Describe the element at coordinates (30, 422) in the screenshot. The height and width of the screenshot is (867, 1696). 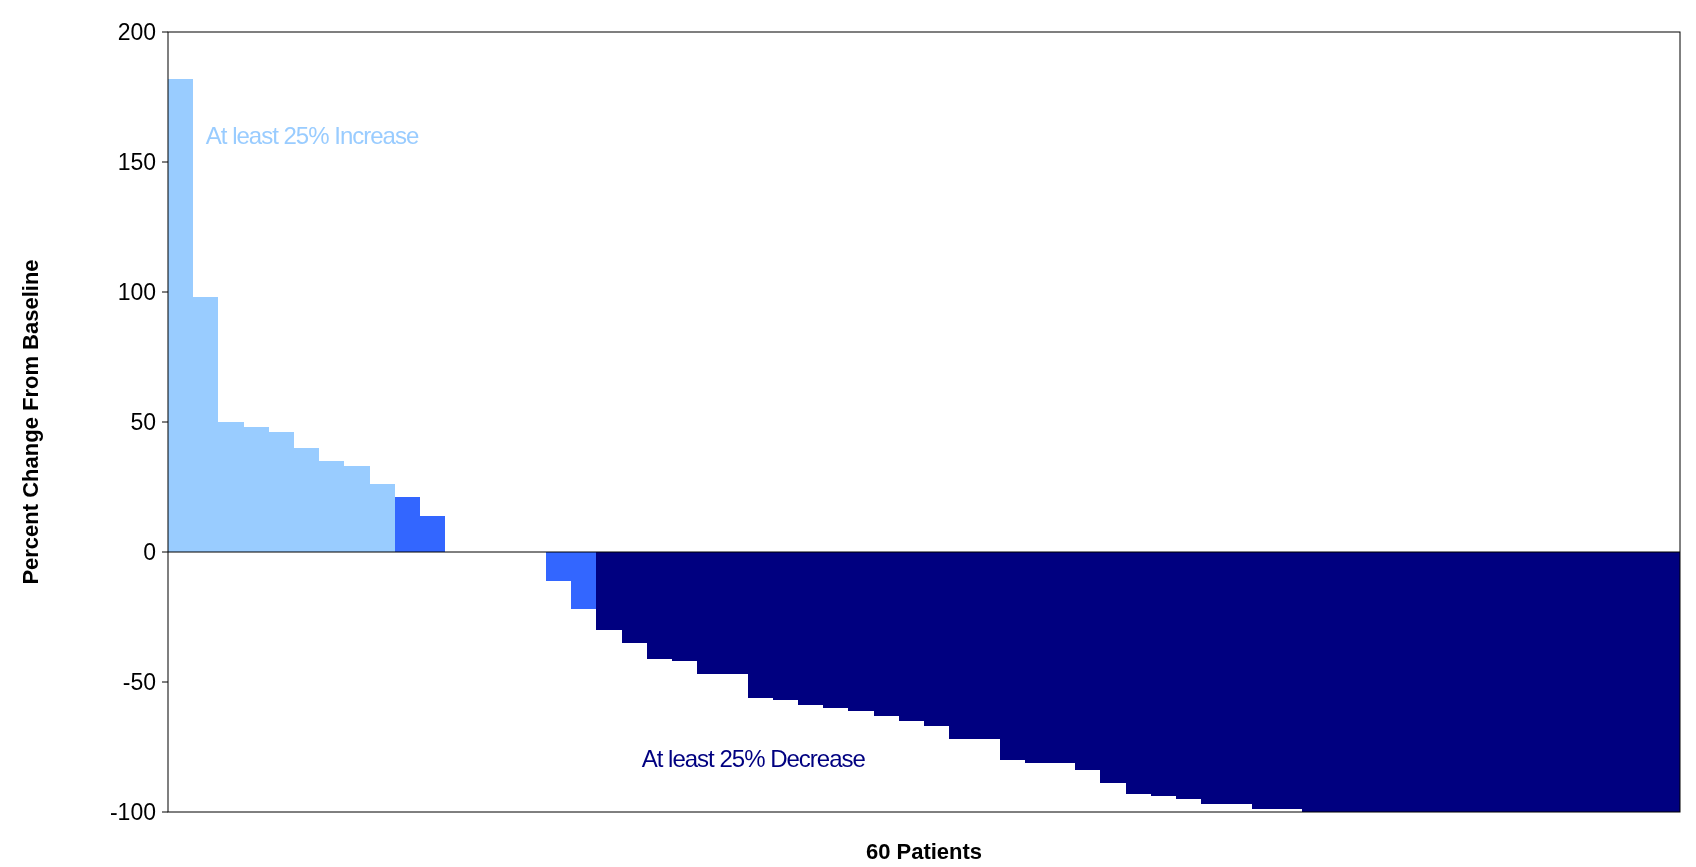
I see `y-axis-title: Percent Change From Baseline` at that location.